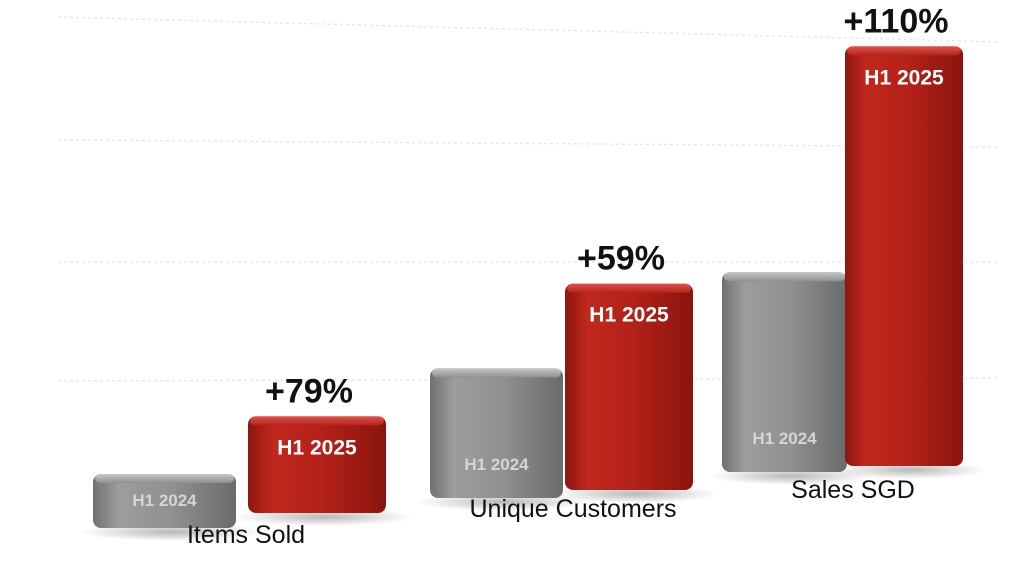  I want to click on annotation-sales-sgd: +110%, so click(896, 21).